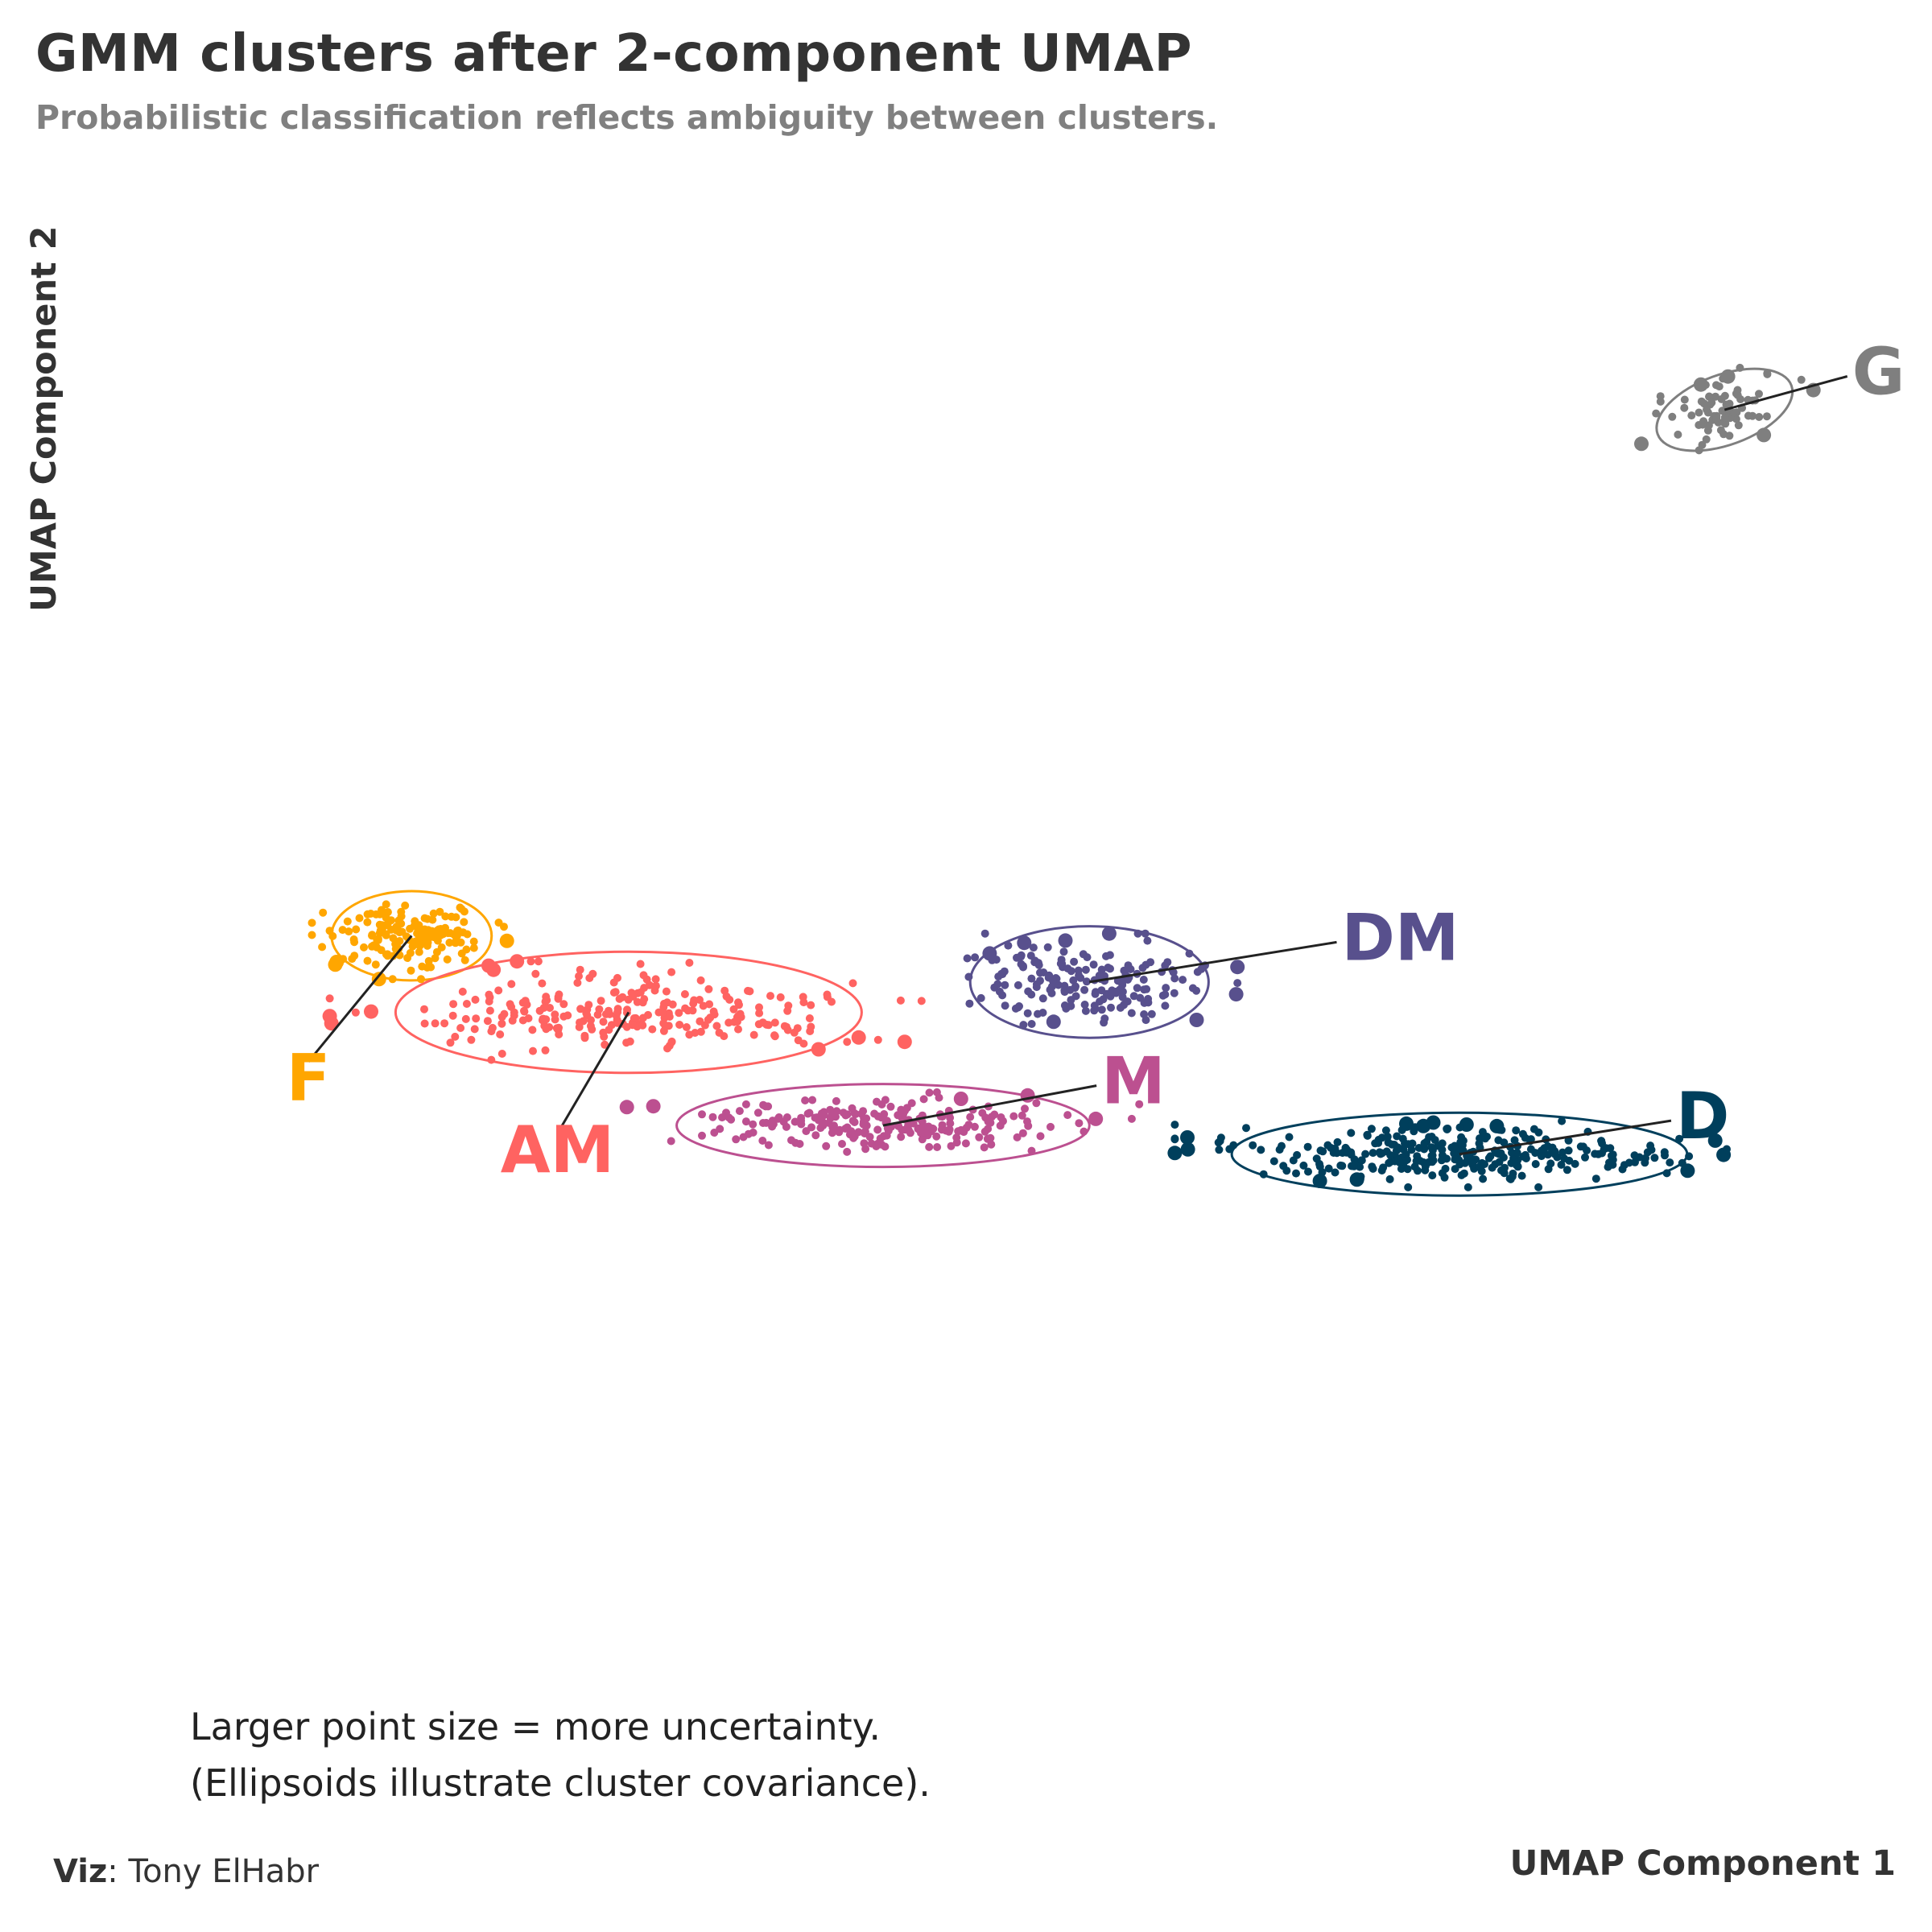  Describe the element at coordinates (80, 1871) in the screenshot. I see `caption-label: Viz` at that location.